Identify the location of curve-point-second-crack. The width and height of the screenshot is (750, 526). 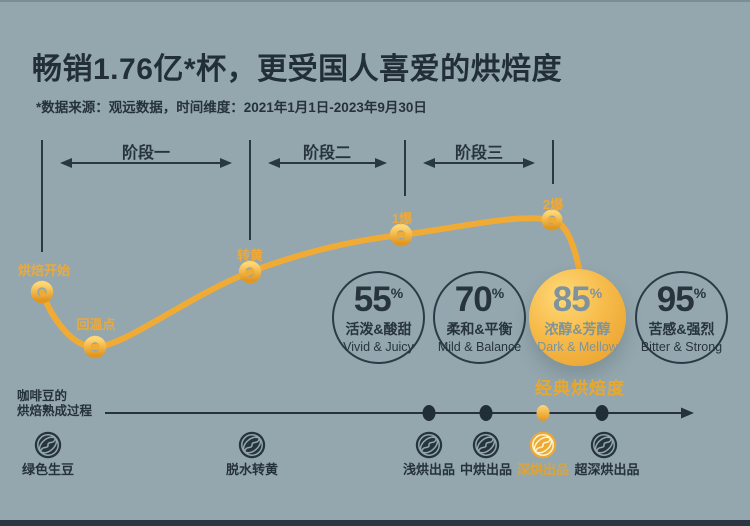
(552, 220).